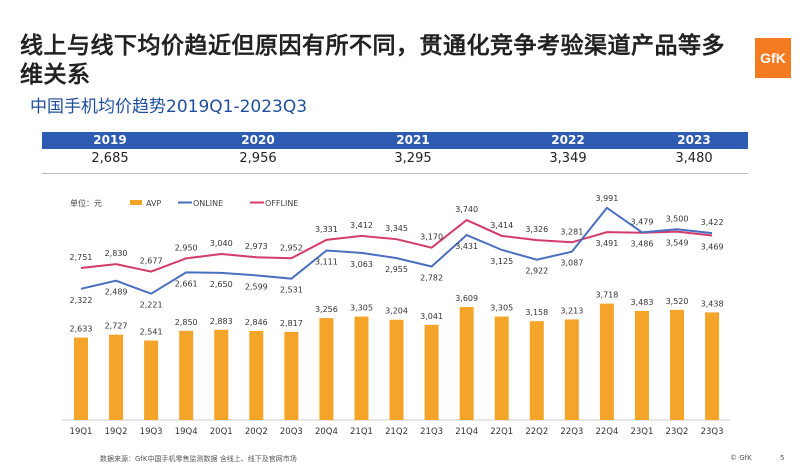 Image resolution: width=800 pixels, height=475 pixels. Describe the element at coordinates (151, 305) in the screenshot. I see `data-label-online: 2,221` at that location.